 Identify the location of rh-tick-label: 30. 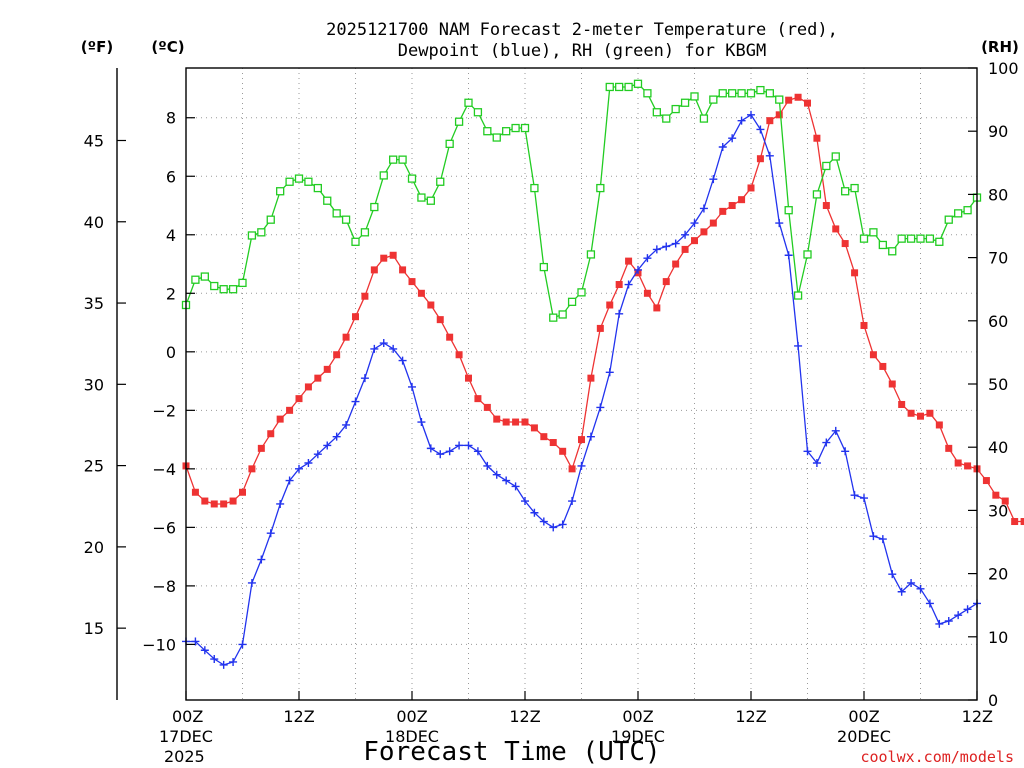
(998, 510).